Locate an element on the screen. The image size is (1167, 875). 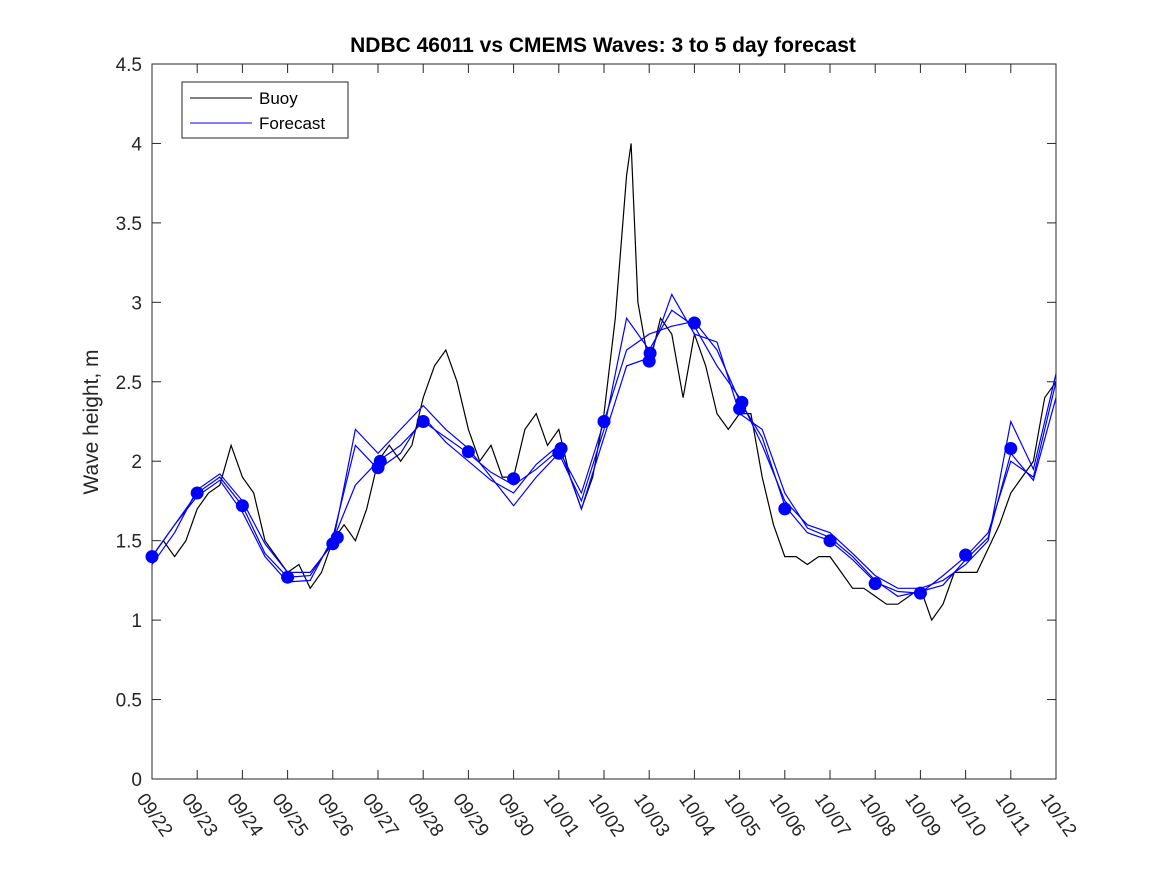
y-tick-label: 1 is located at coordinates (136, 621).